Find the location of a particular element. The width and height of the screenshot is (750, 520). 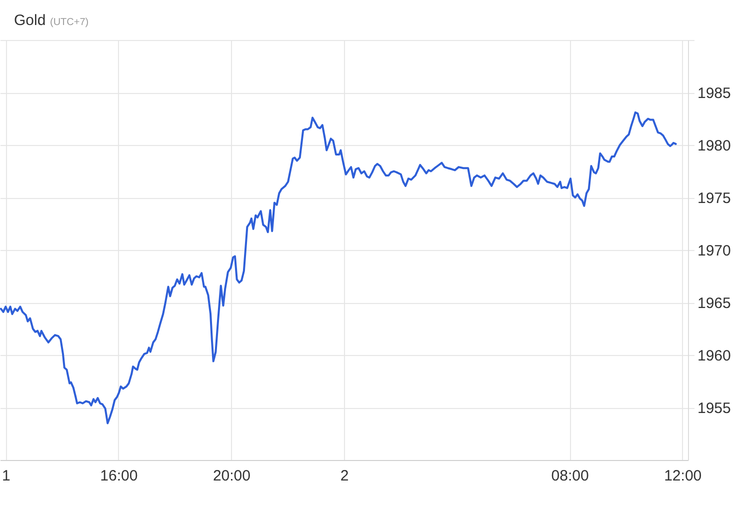

x-tick-label: 20:00 is located at coordinates (231, 476).